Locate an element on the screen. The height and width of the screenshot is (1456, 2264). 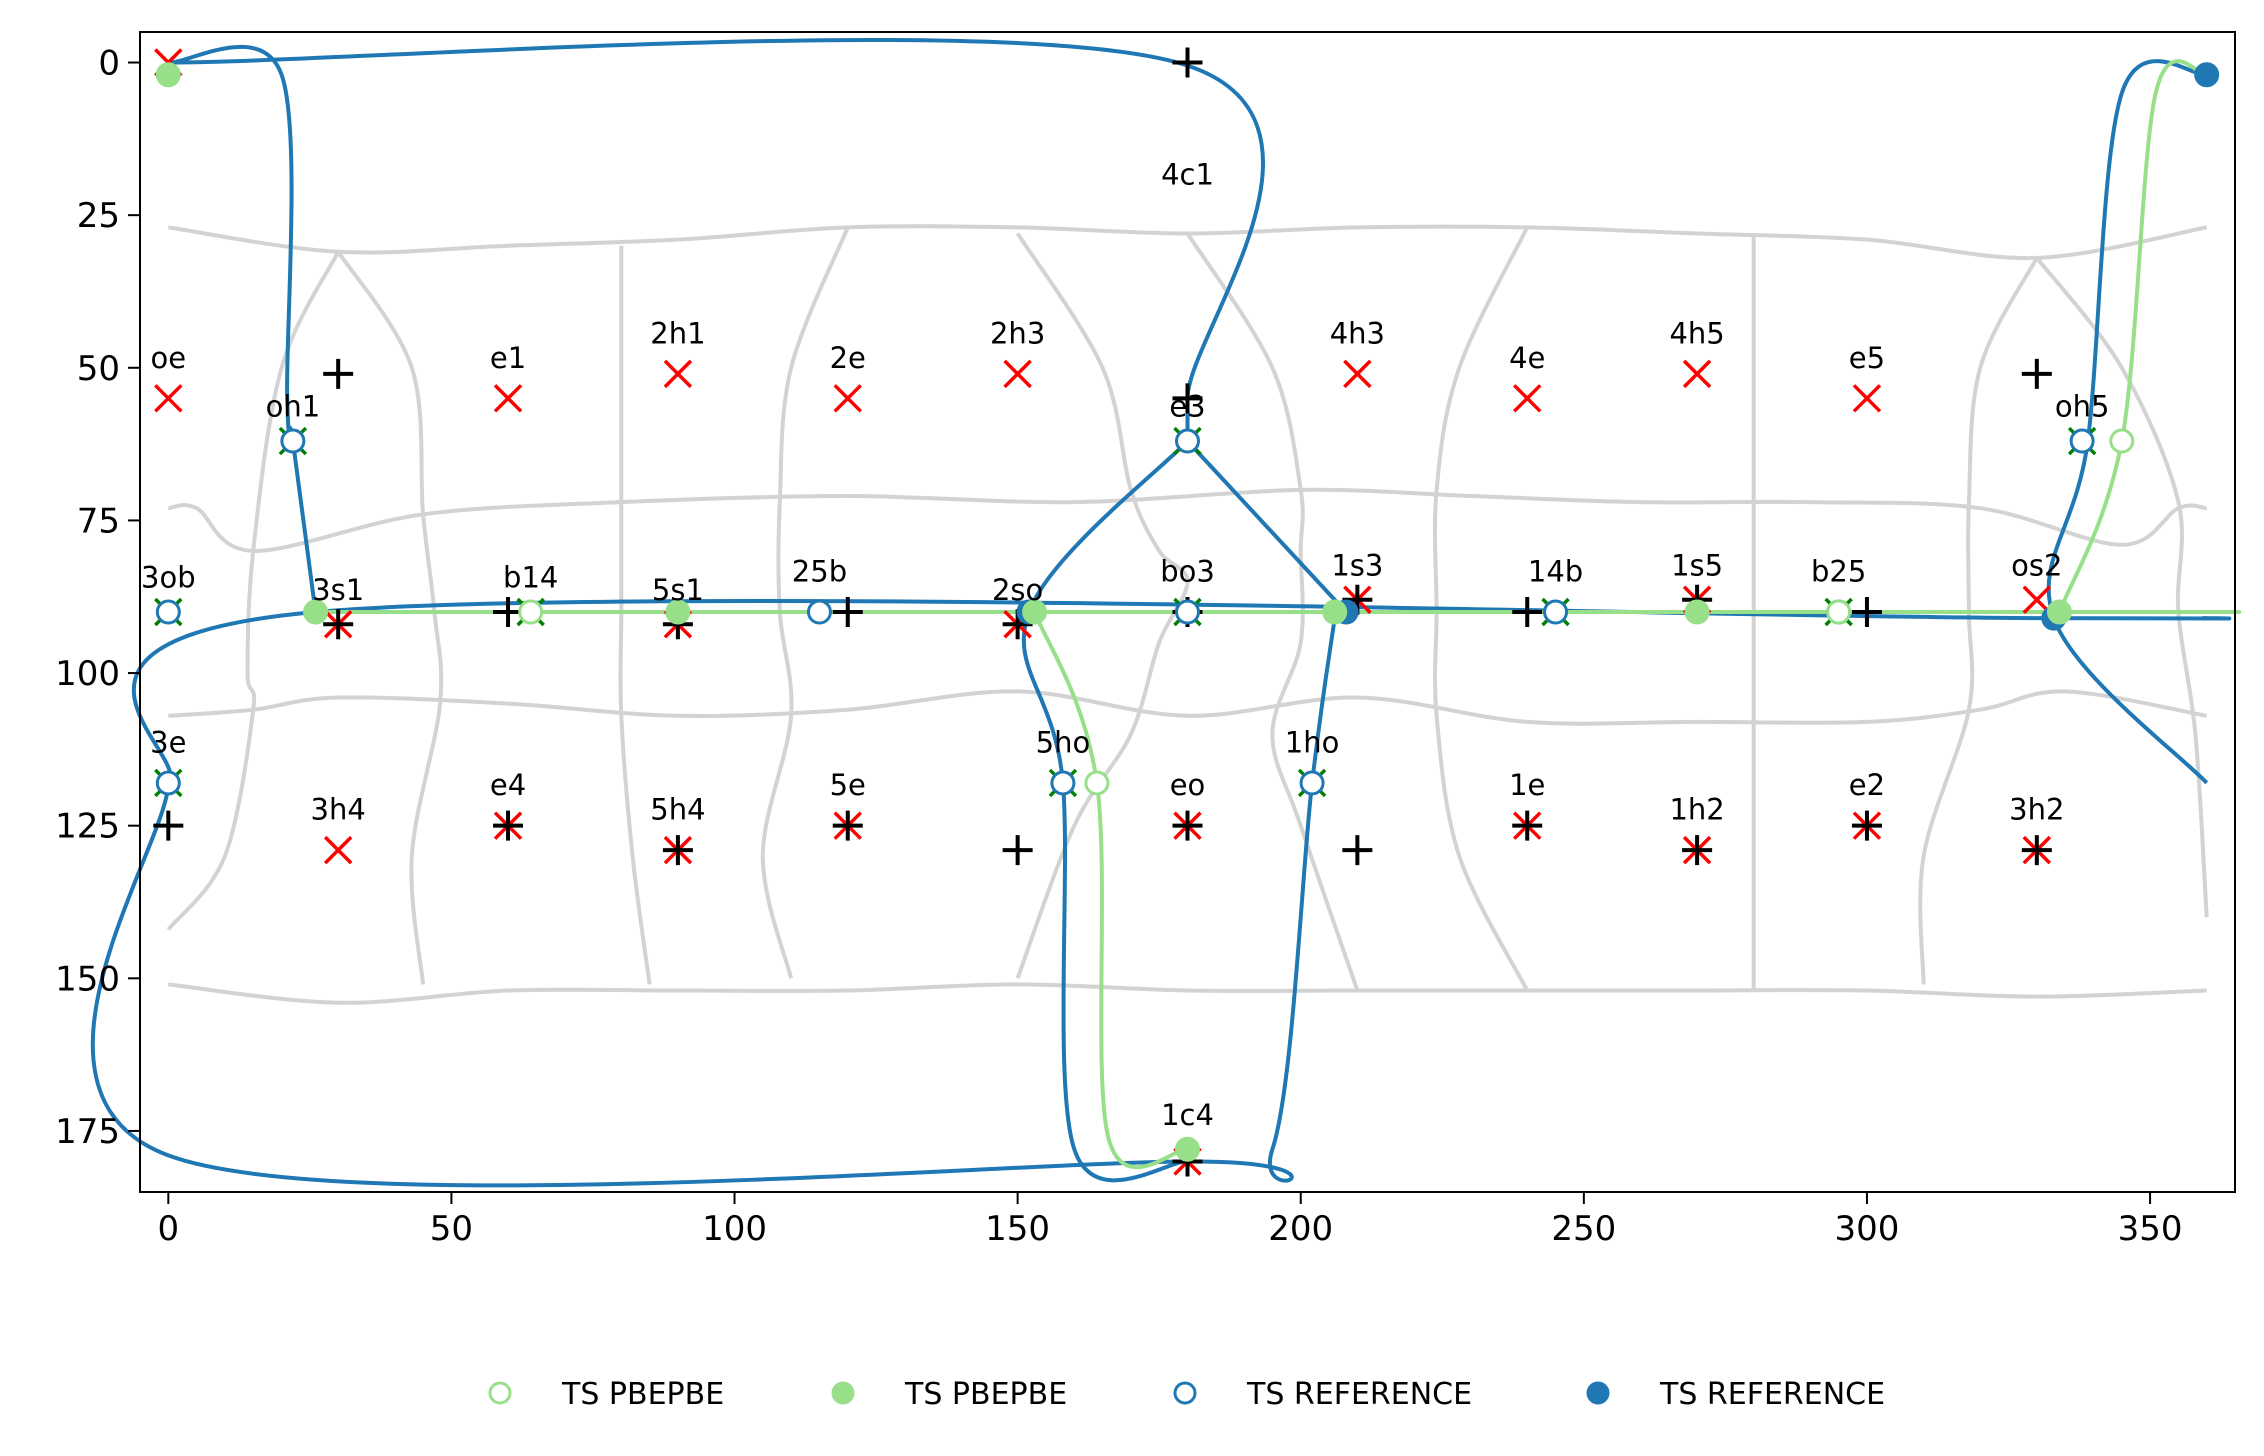
y-tick-label: 125 is located at coordinates (87, 827).